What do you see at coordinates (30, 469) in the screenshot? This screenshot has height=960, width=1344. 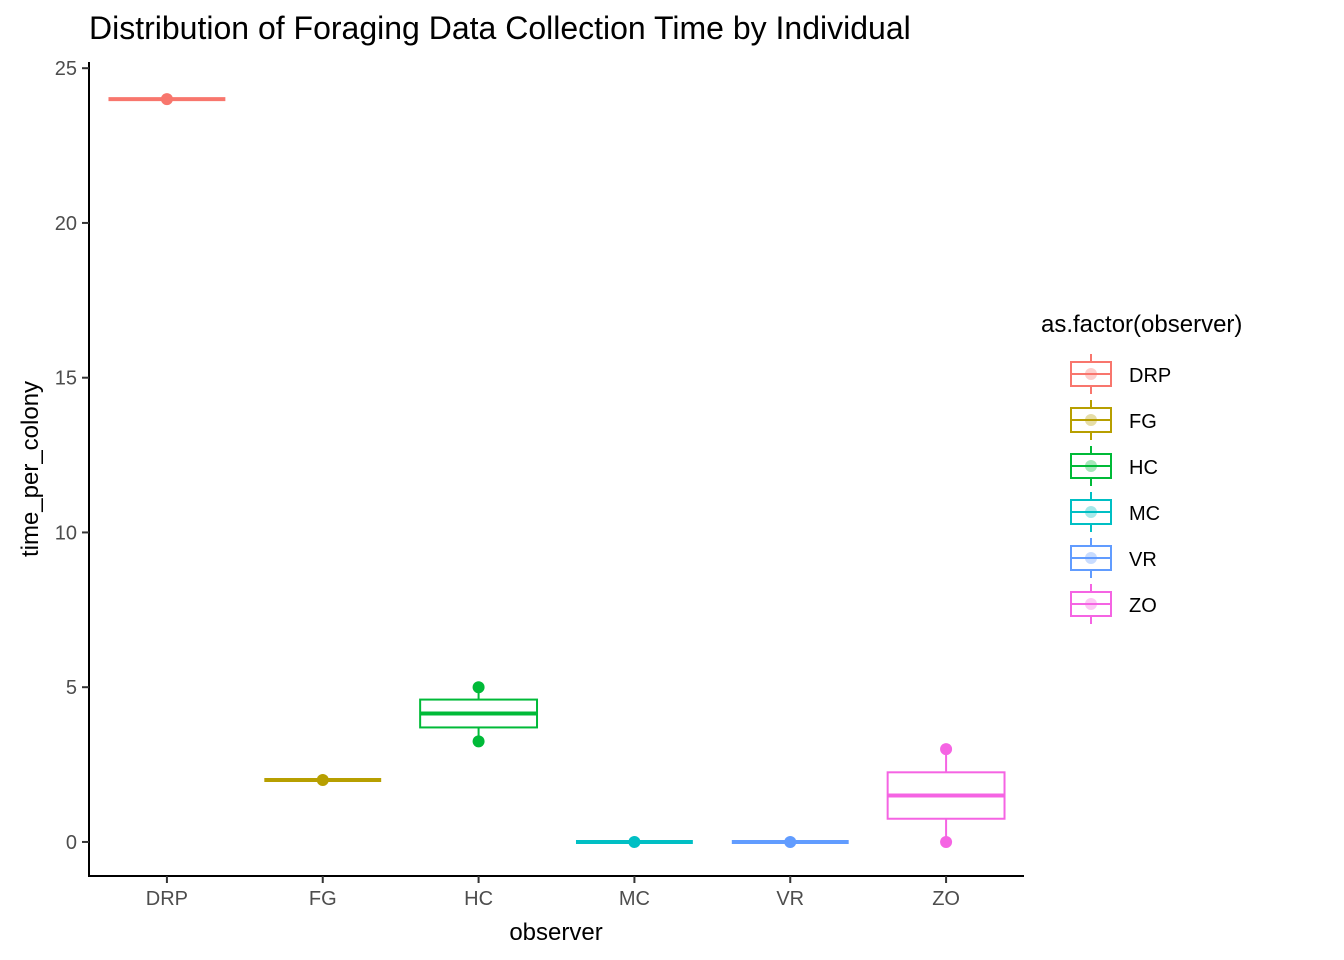 I see `y-axis-title: time_per_colony` at bounding box center [30, 469].